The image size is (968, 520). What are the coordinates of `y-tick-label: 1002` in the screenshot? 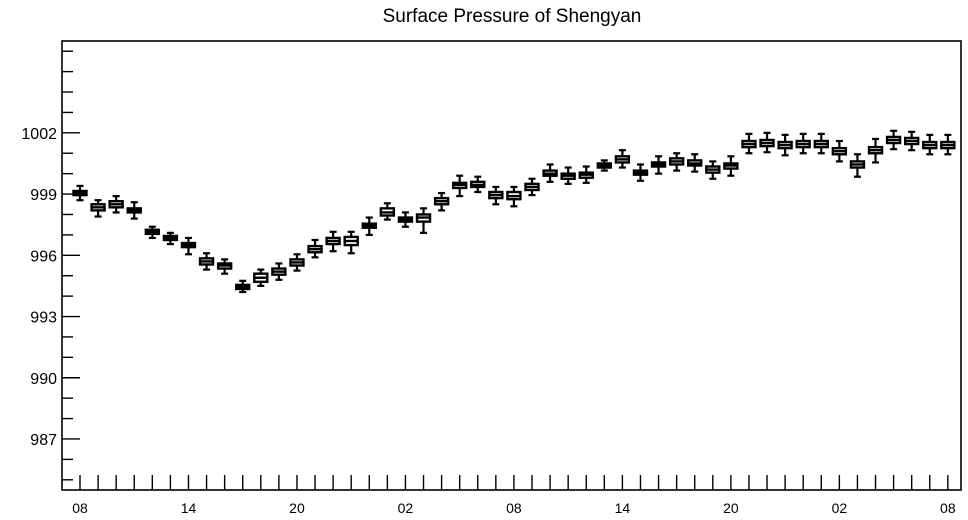 It's located at (39, 134).